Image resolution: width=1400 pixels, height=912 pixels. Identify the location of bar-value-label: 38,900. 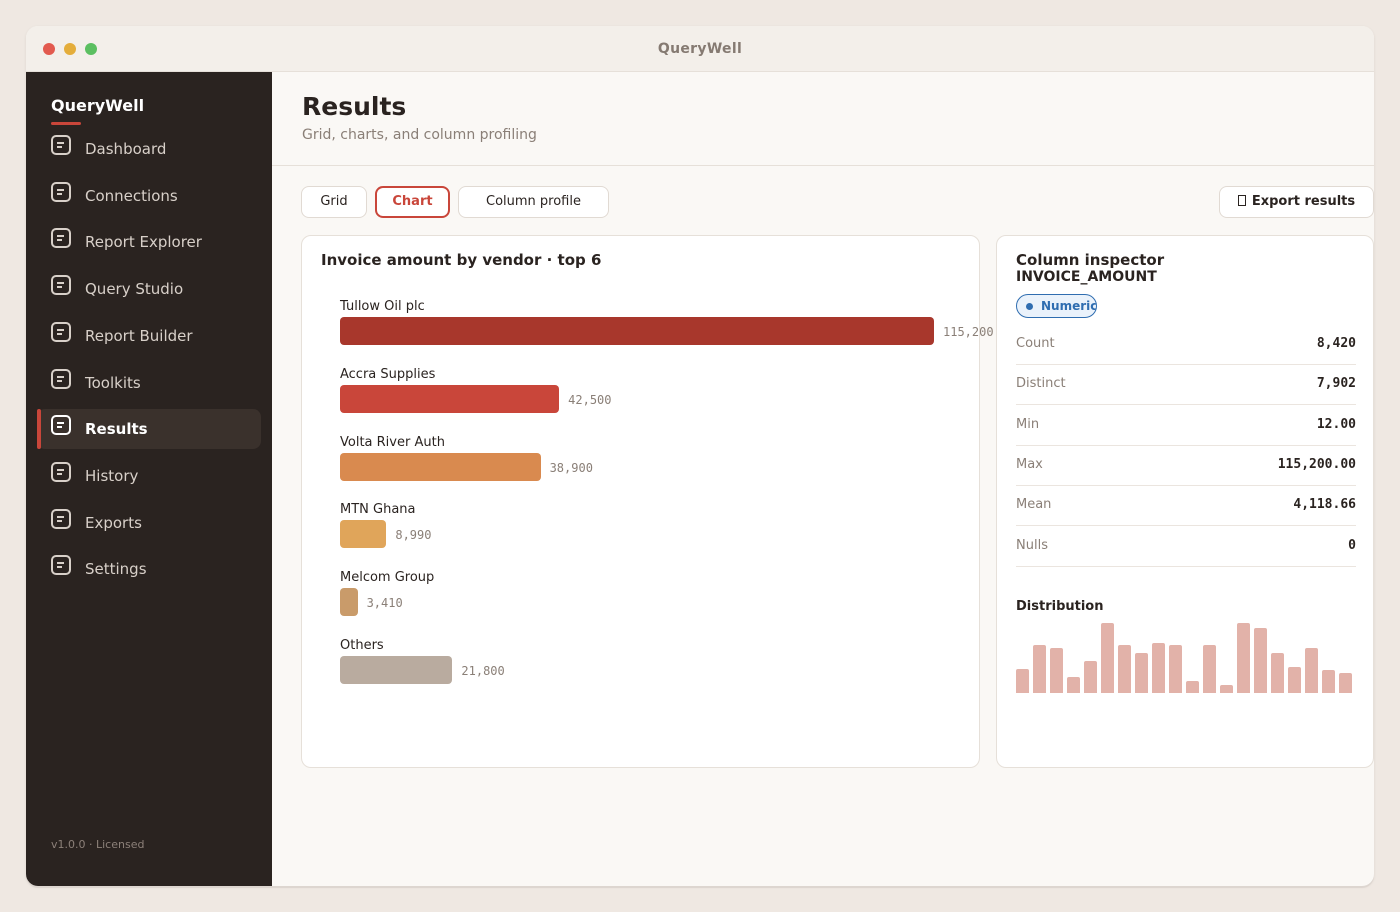
(571, 467).